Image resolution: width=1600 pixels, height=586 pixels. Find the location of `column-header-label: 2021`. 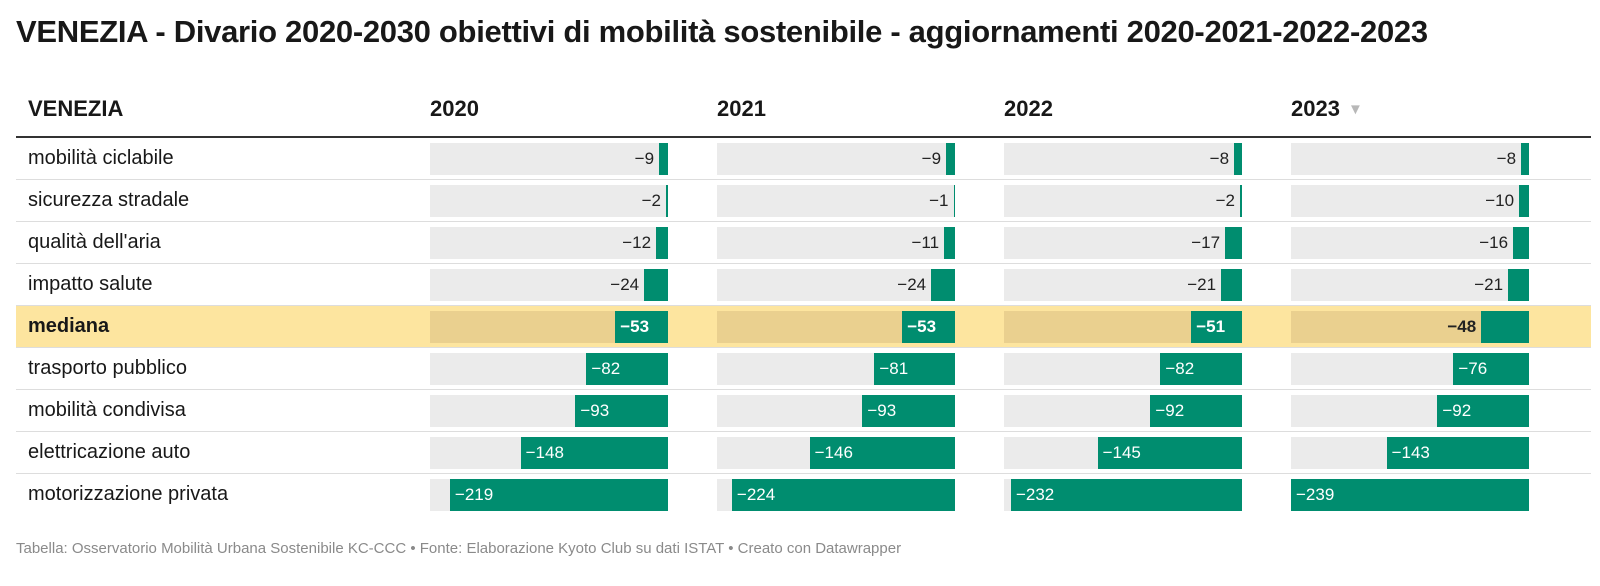

column-header-label: 2021 is located at coordinates (741, 108).